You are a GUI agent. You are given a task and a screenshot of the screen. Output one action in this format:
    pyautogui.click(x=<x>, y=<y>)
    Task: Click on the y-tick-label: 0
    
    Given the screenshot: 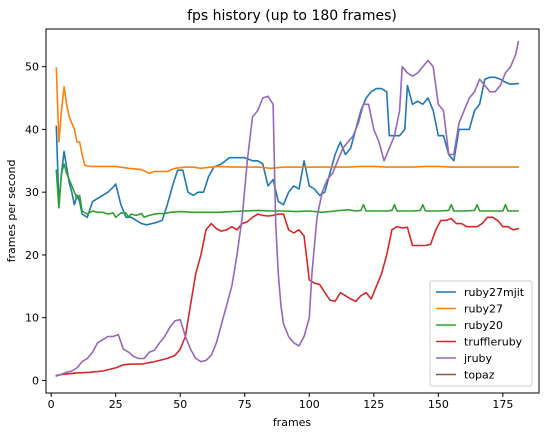 What is the action you would take?
    pyautogui.click(x=35, y=380)
    